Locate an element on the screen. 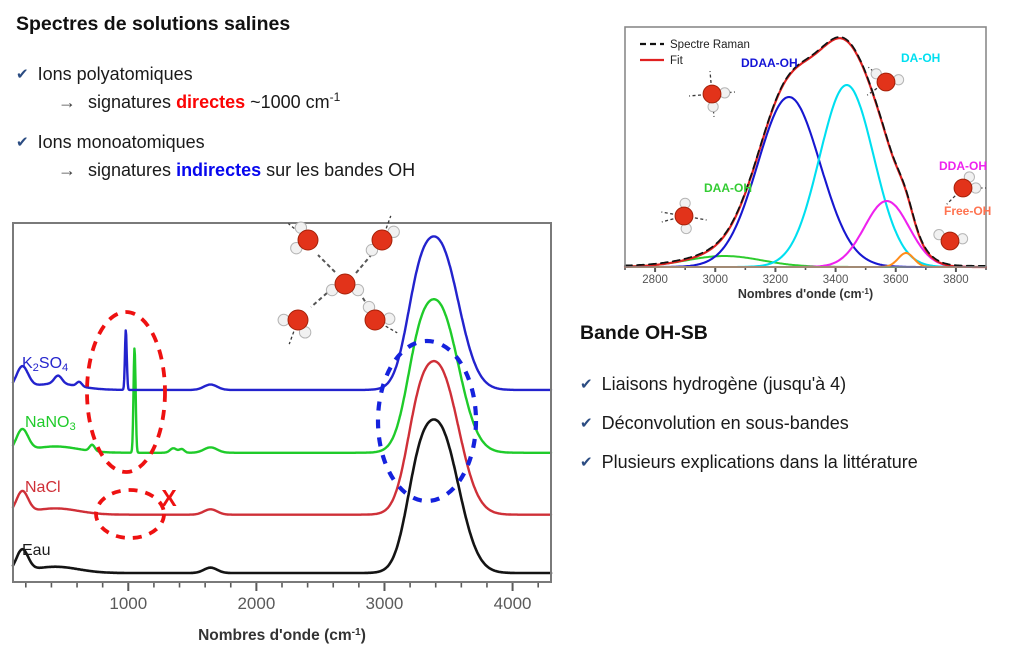 This screenshot has width=1024, height=659. series-K2SO4 is located at coordinates (282, 313).